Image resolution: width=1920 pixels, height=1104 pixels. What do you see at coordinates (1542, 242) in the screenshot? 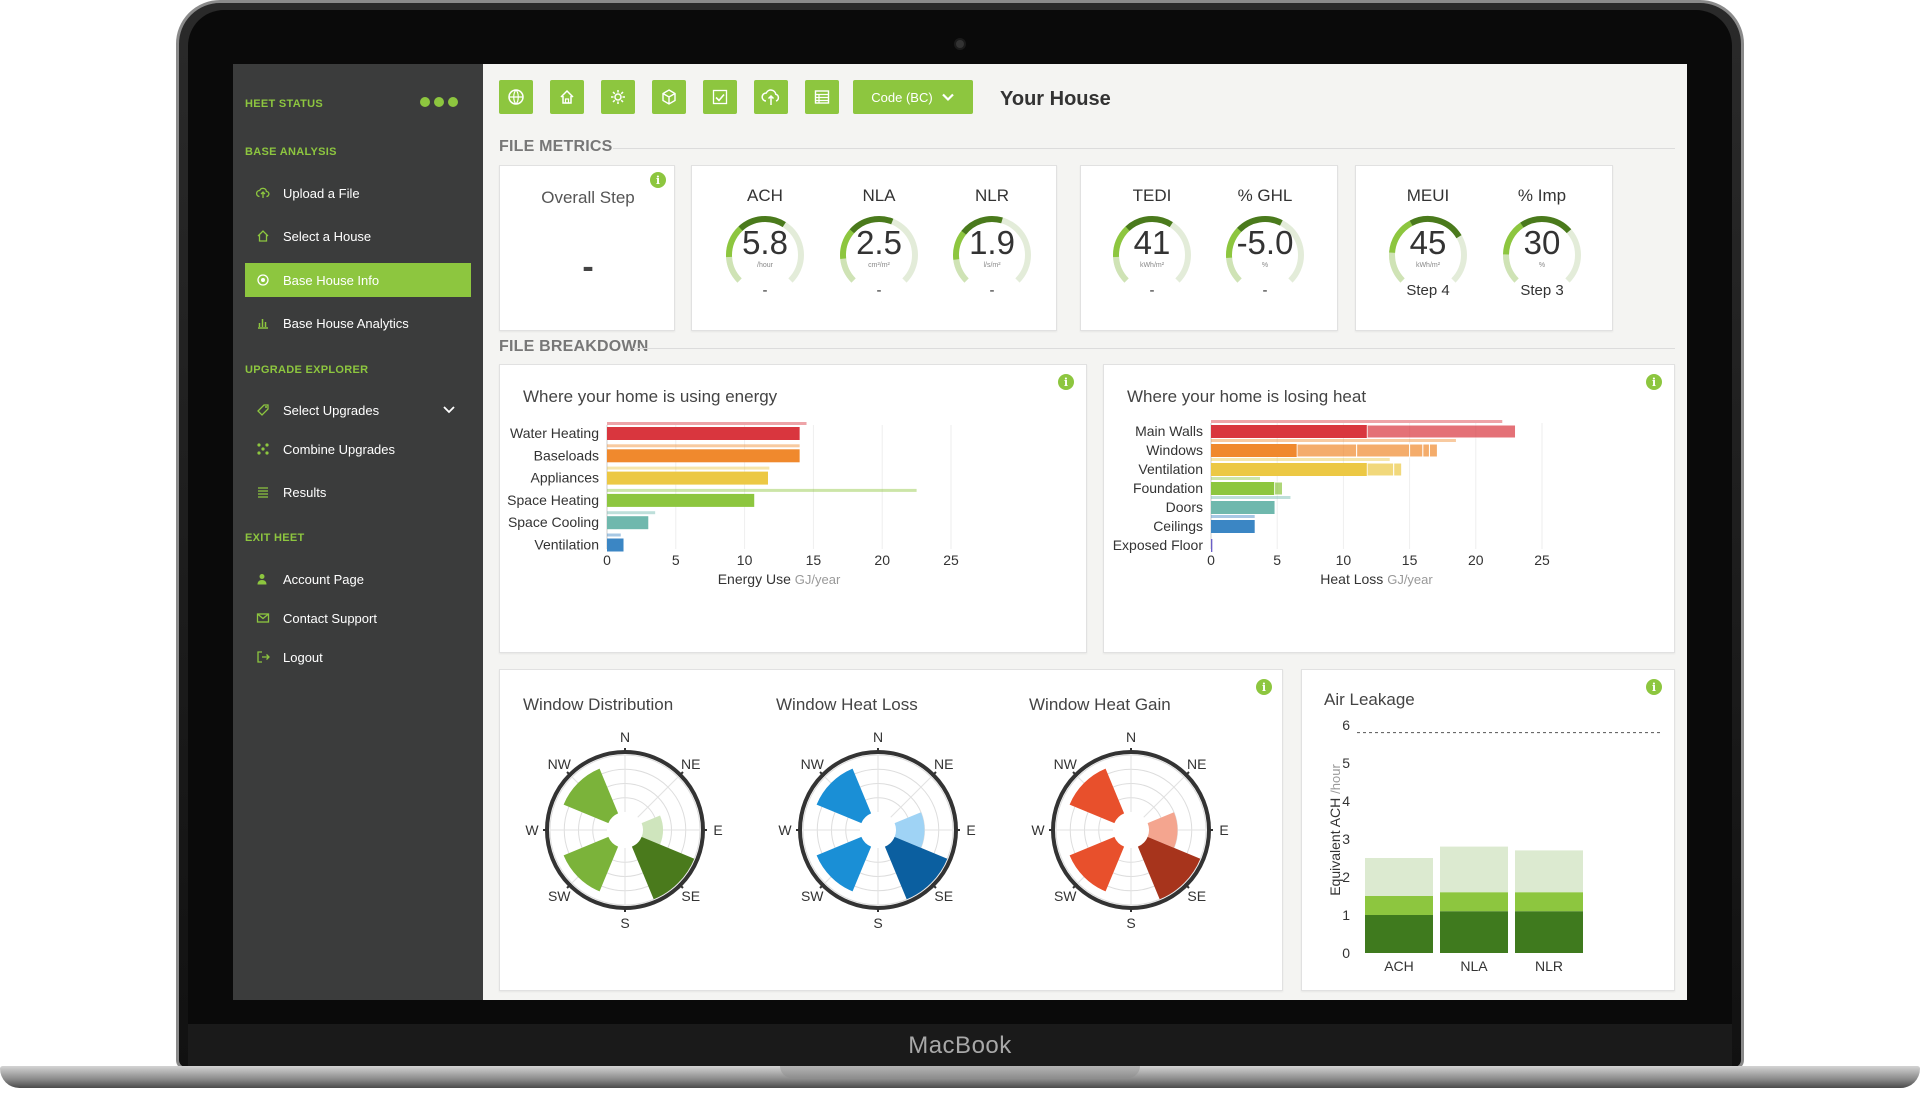
I see `gauge-imp: % Imp 30% Step 3` at bounding box center [1542, 242].